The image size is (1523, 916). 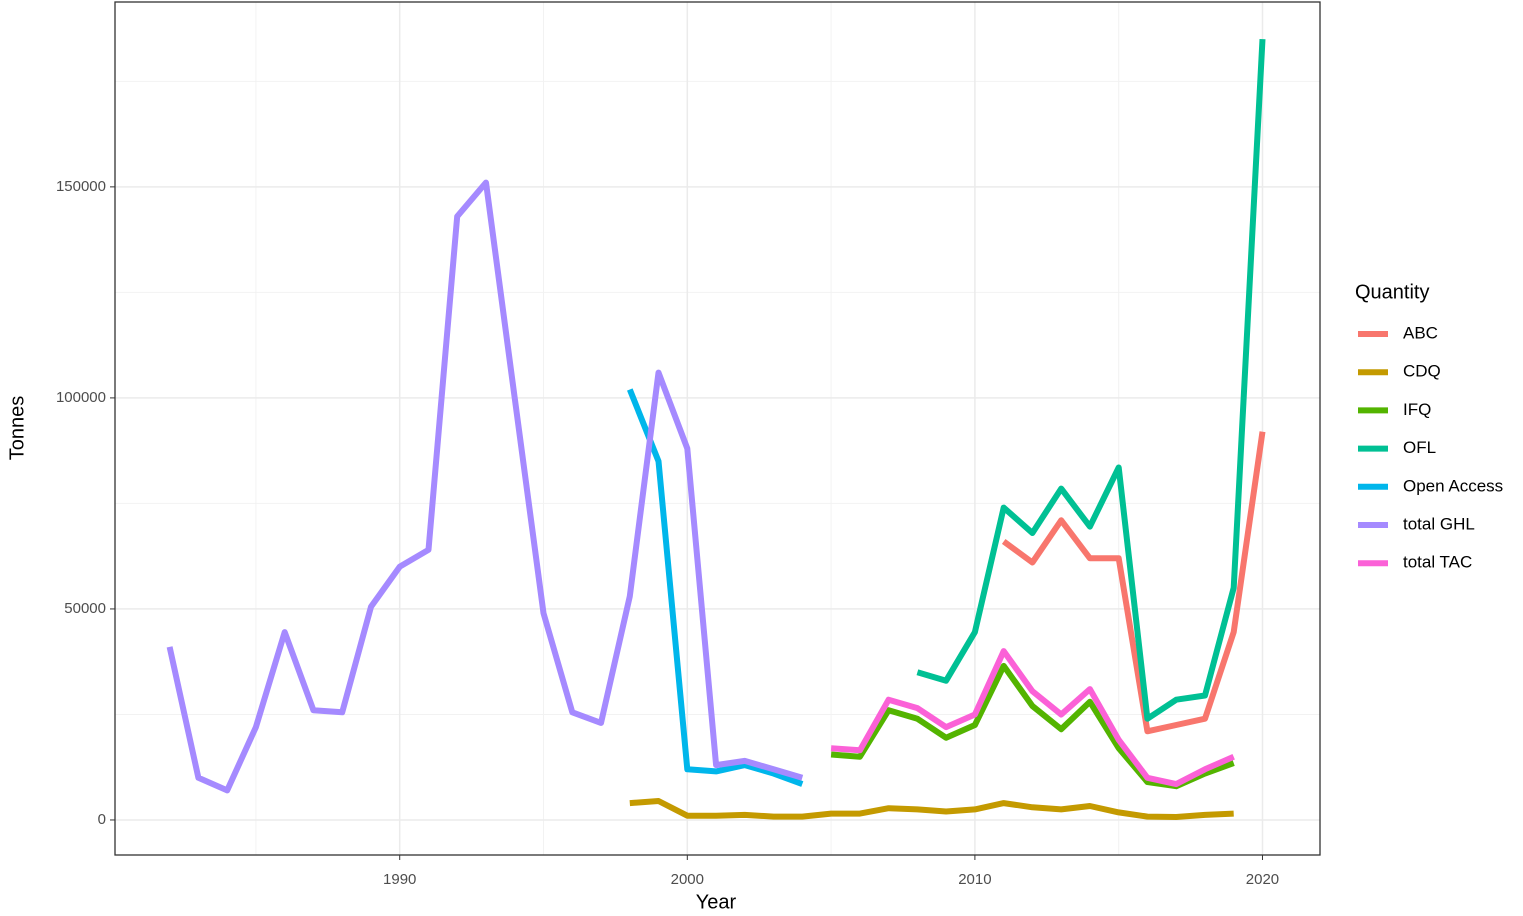 I want to click on y-tick-label: 50000, so click(x=85, y=608).